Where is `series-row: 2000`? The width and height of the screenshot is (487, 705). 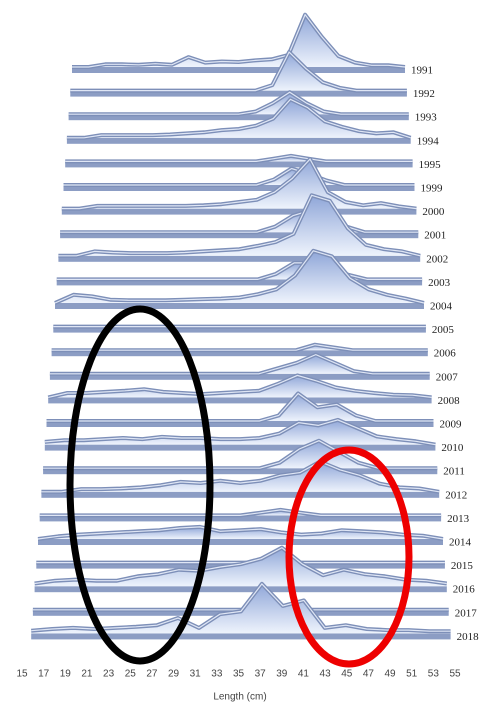 series-row: 2000 is located at coordinates (253, 187).